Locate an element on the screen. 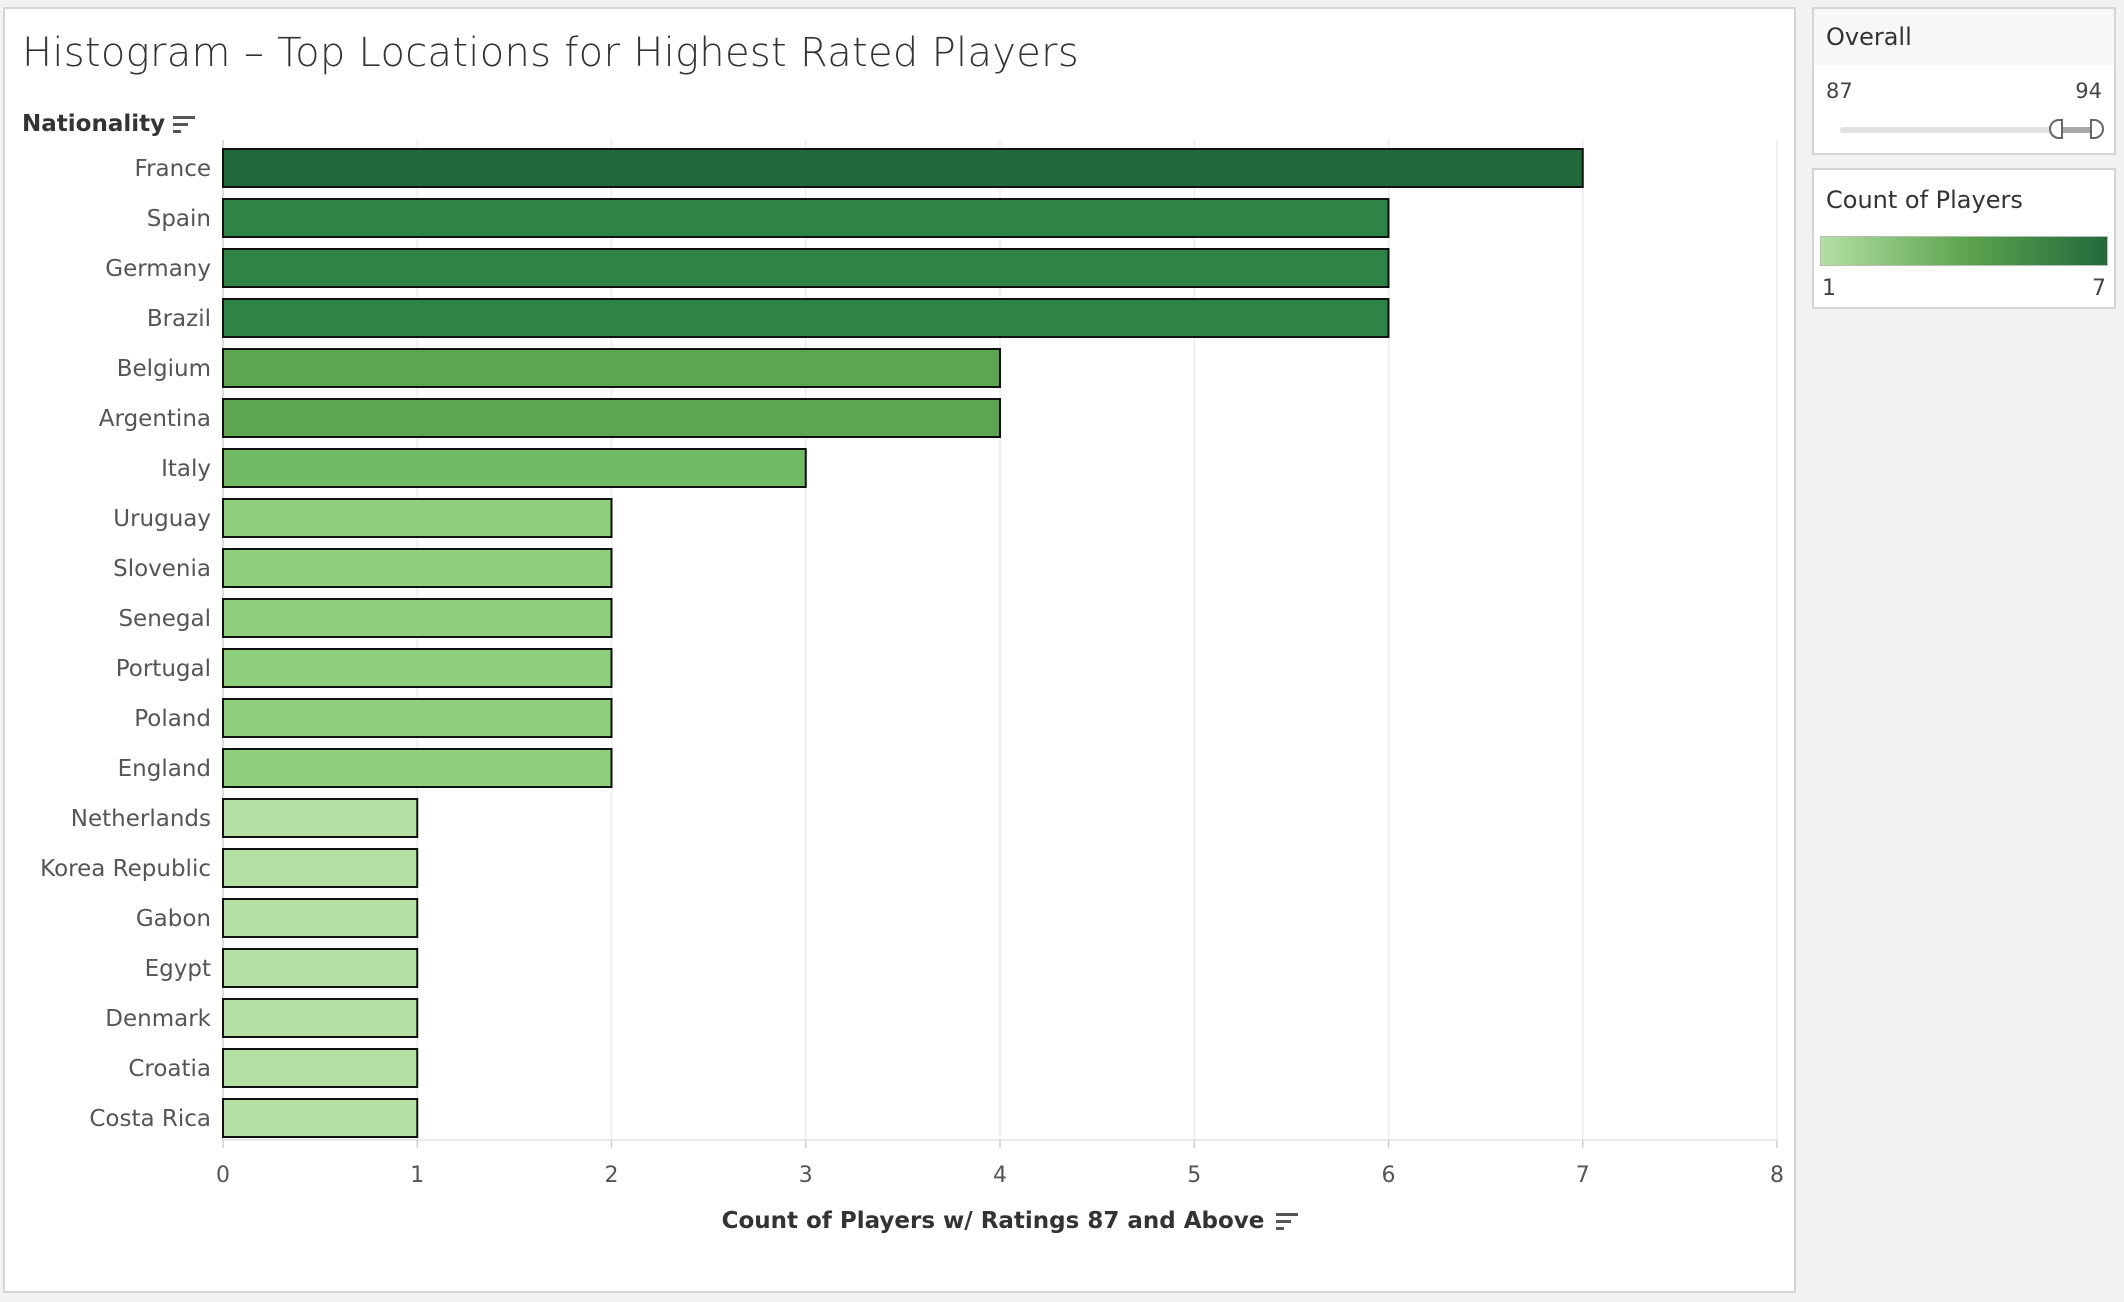 The image size is (2124, 1302). category-label: Croatia is located at coordinates (169, 1069).